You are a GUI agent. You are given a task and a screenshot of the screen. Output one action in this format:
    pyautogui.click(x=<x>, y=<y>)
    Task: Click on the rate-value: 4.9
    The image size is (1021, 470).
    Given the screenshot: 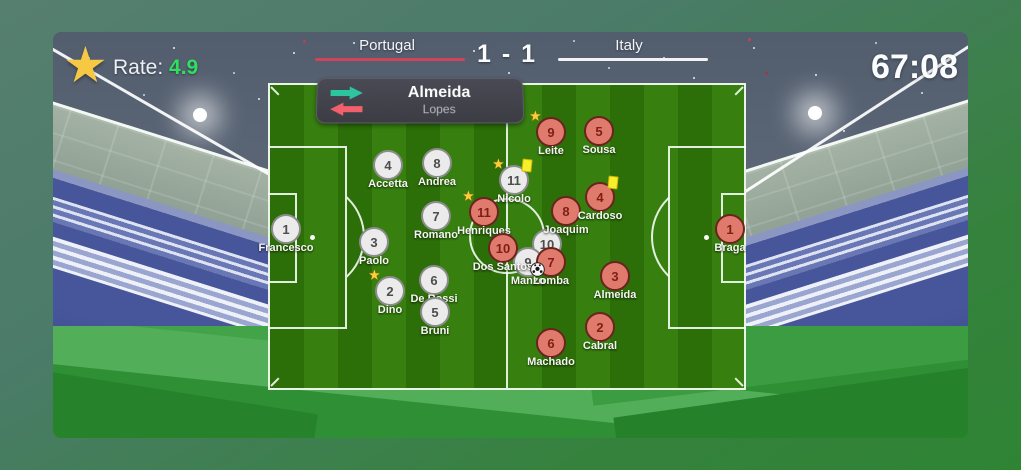 What is the action you would take?
    pyautogui.click(x=184, y=67)
    